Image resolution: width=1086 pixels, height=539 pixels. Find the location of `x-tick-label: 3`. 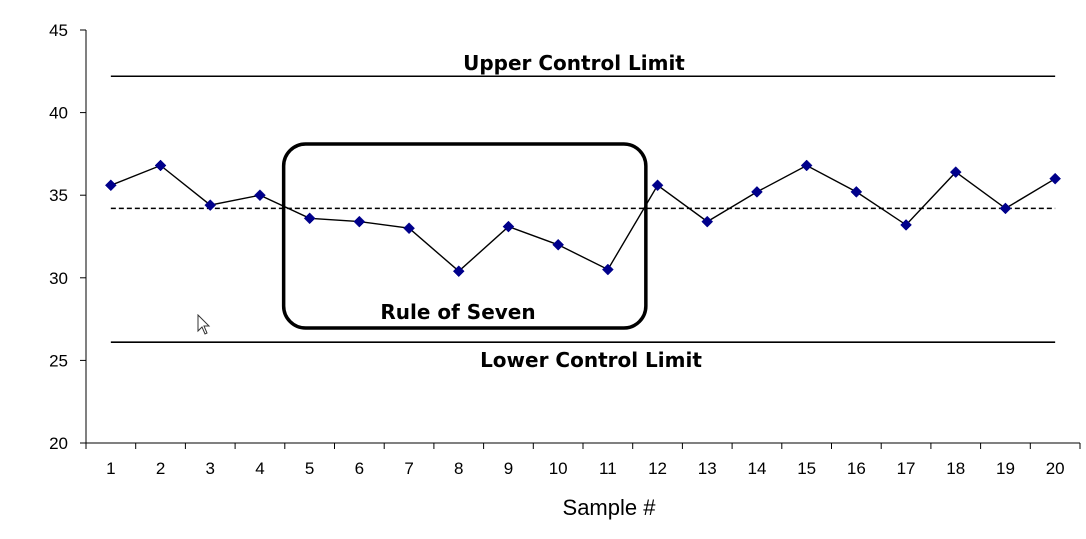

x-tick-label: 3 is located at coordinates (210, 468).